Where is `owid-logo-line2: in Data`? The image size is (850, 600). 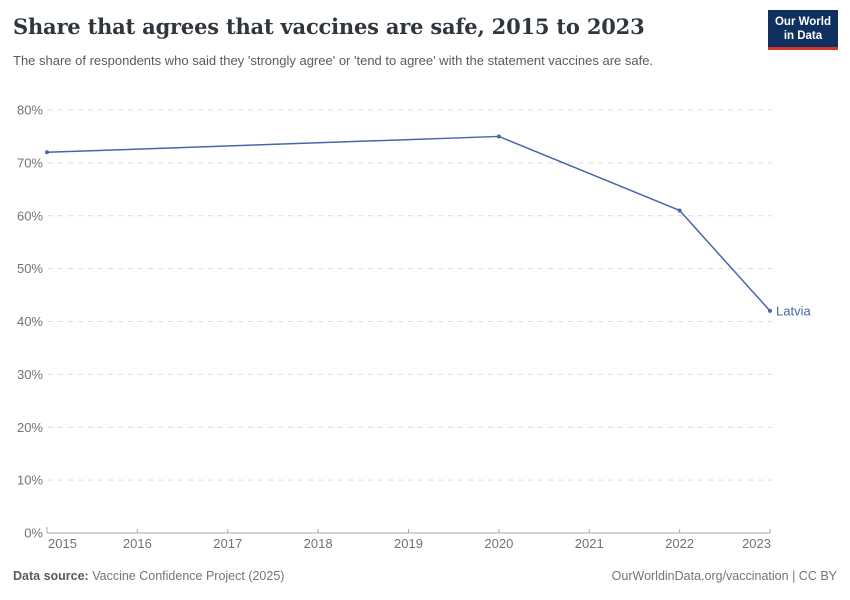
owid-logo-line2: in Data is located at coordinates (803, 36).